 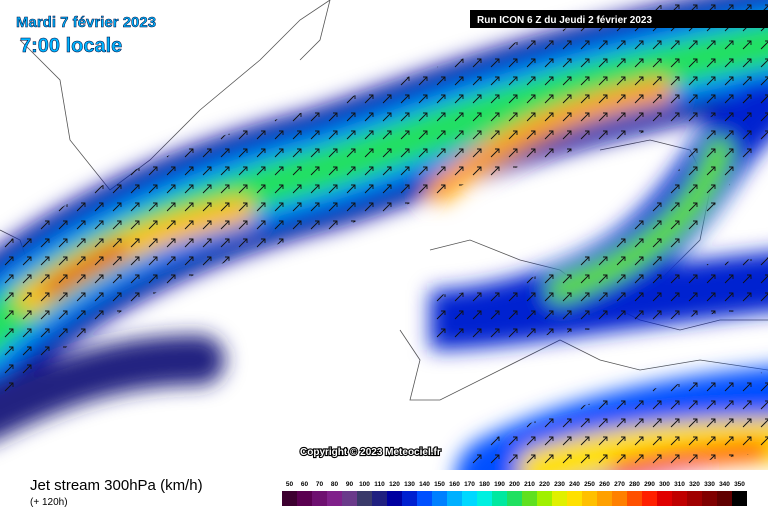 What do you see at coordinates (604, 484) in the screenshot?
I see `colorbar-label: 260` at bounding box center [604, 484].